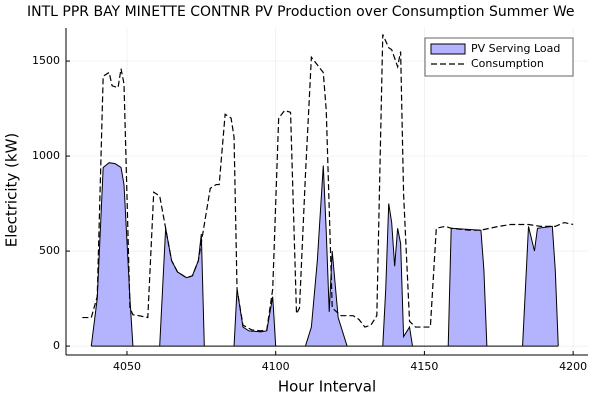  What do you see at coordinates (12, 190) in the screenshot?
I see `y-axis-label: Electricity (kW)` at bounding box center [12, 190].